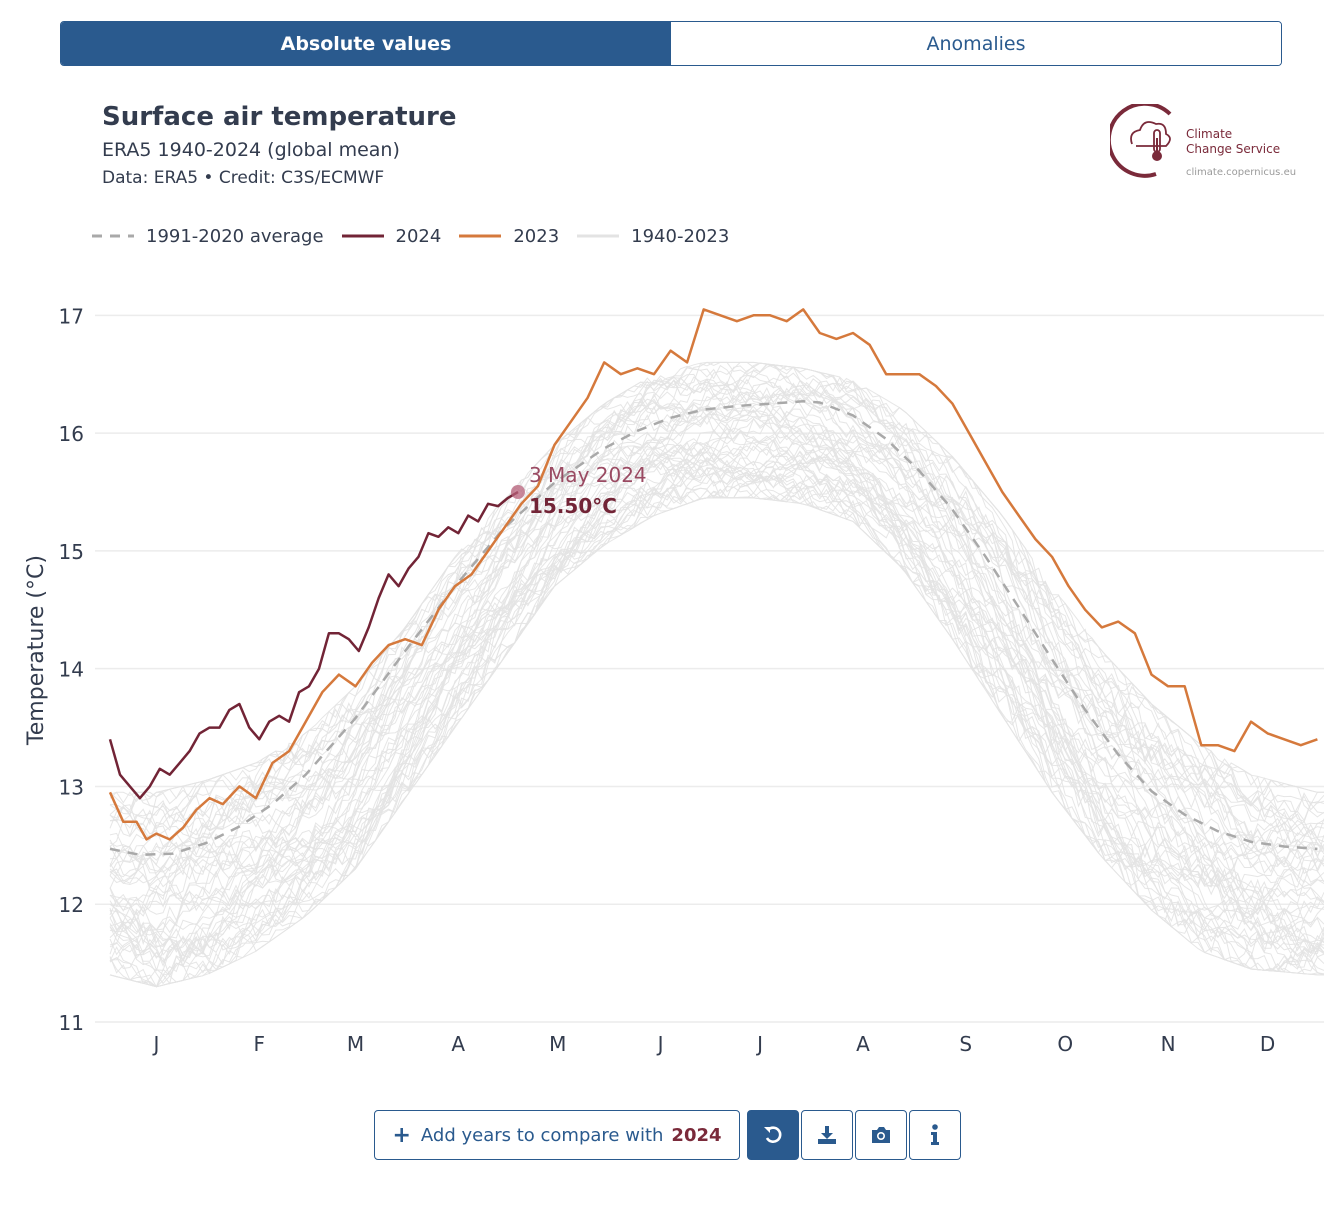 The width and height of the screenshot is (1324, 1205). What do you see at coordinates (260, 1044) in the screenshot?
I see `x-tick-label: F` at bounding box center [260, 1044].